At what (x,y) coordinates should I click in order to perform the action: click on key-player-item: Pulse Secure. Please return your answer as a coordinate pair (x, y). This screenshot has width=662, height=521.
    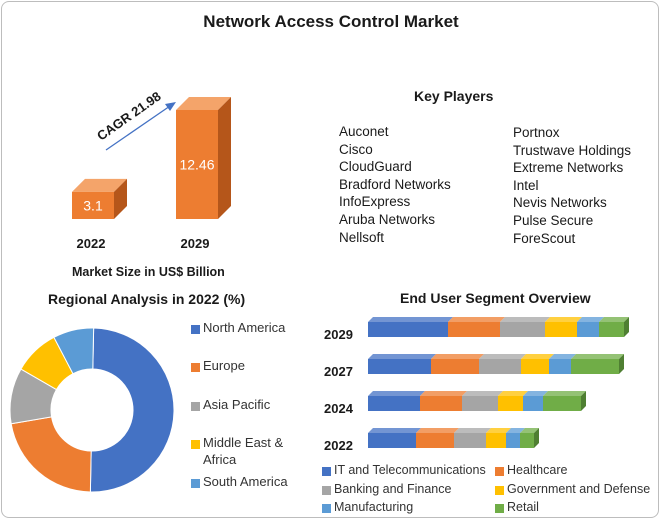
    Looking at the image, I should click on (553, 220).